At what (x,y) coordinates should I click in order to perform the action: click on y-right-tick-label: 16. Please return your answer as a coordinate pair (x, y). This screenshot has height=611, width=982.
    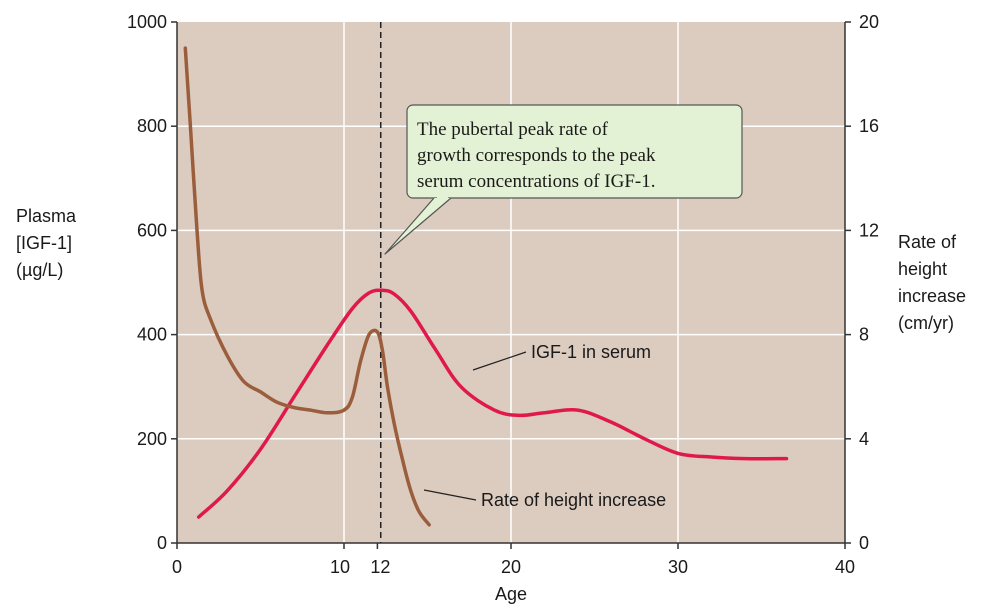
    Looking at the image, I should click on (869, 126).